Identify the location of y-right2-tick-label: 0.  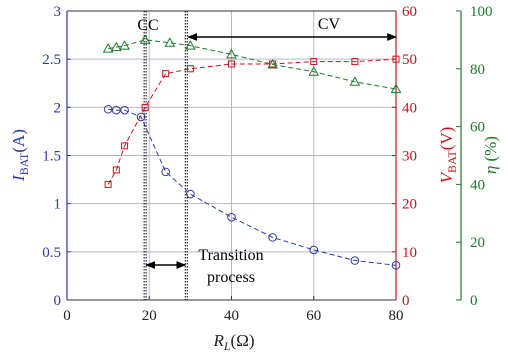
(474, 301).